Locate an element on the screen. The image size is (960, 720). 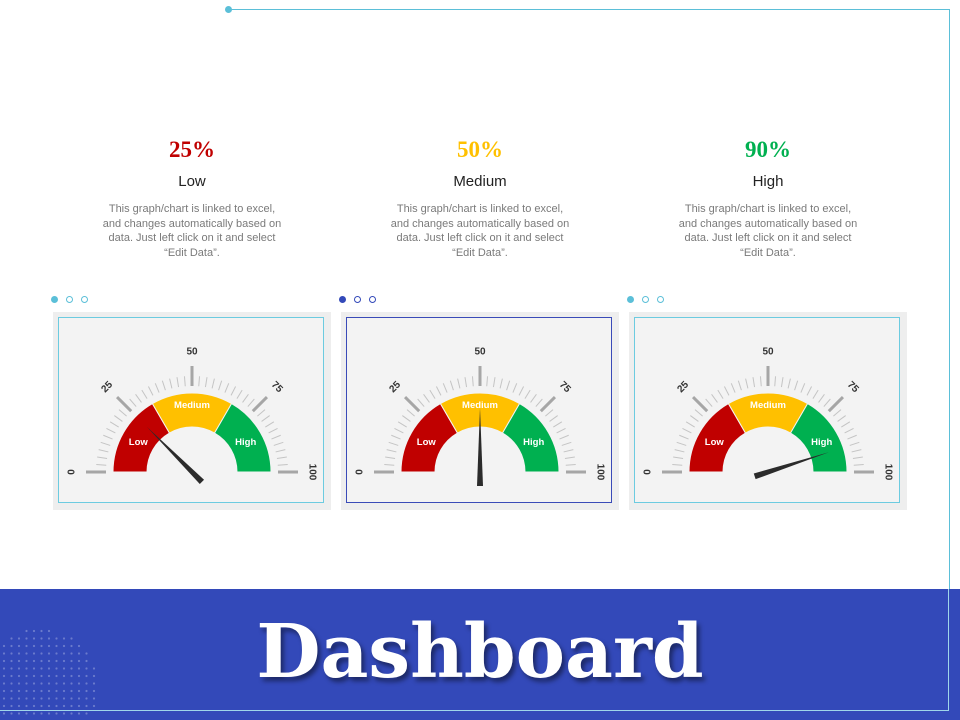
gauge-band-label: Medium is located at coordinates (192, 405).